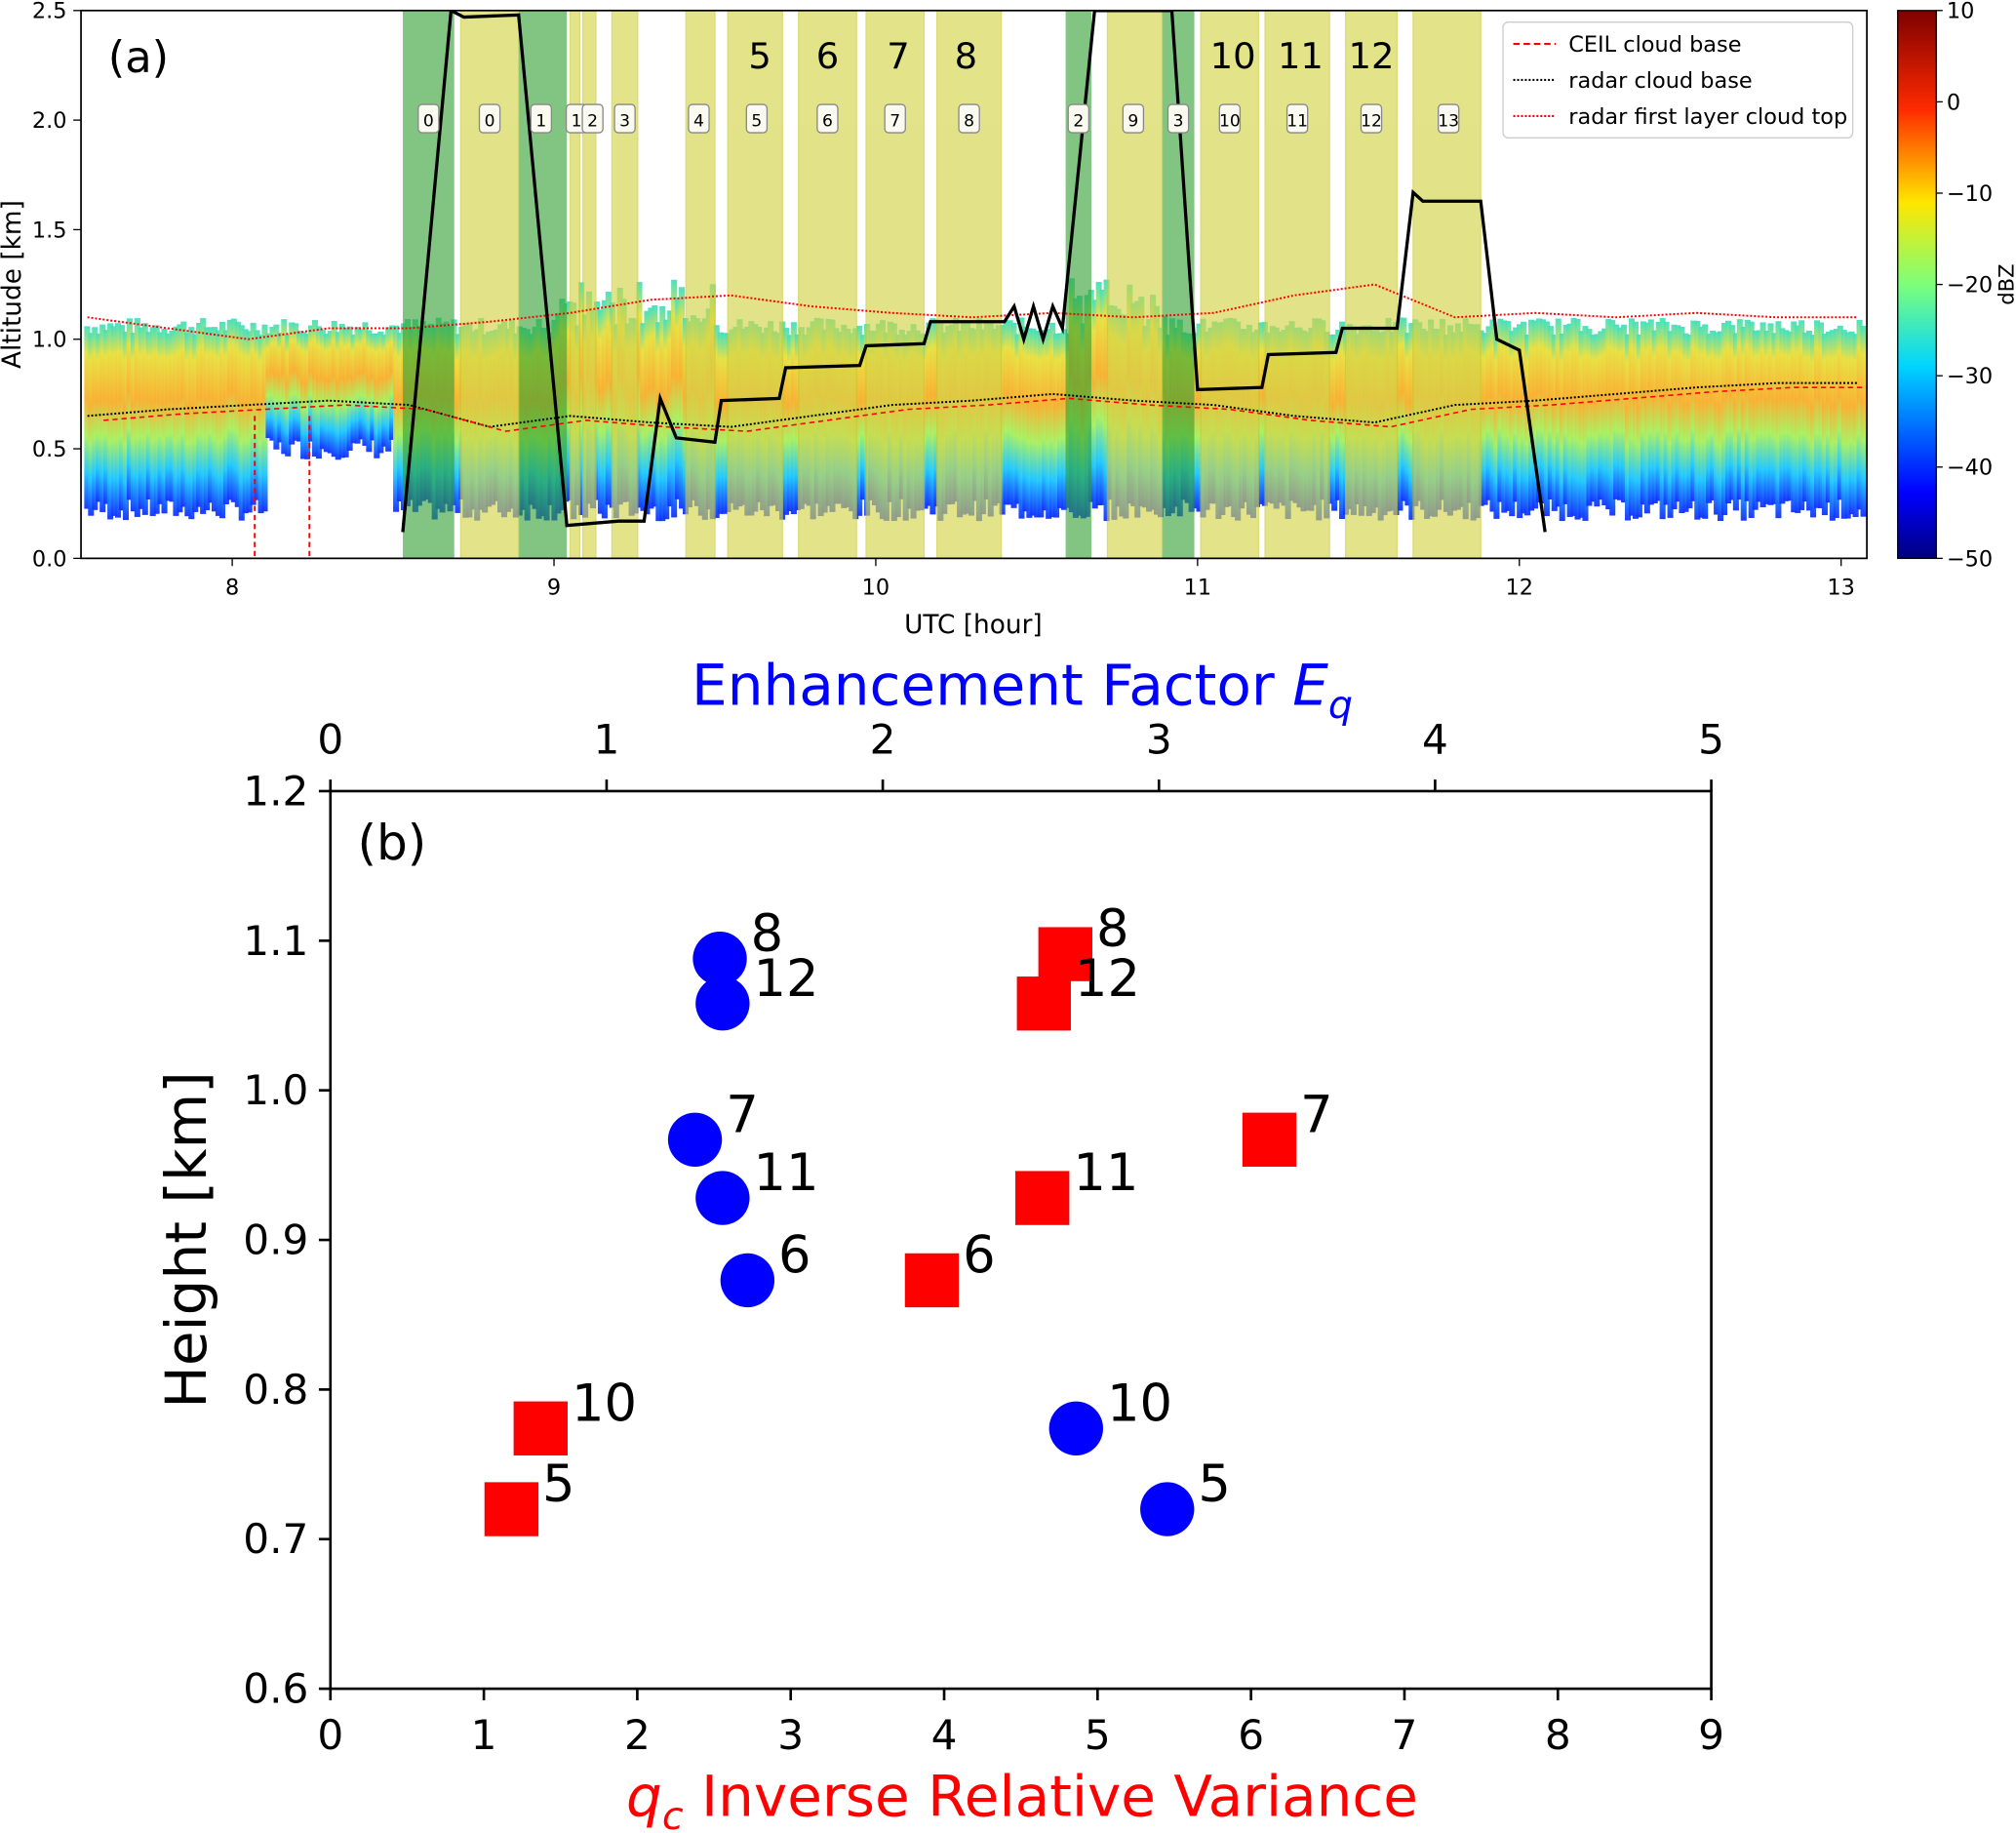  What do you see at coordinates (1023, 691) in the screenshot?
I see `top-axis-label: Enhancement Factor Eq` at bounding box center [1023, 691].